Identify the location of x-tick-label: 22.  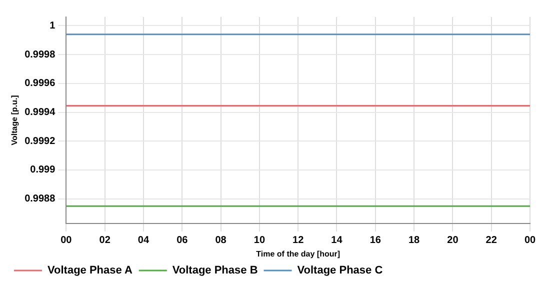
(492, 240).